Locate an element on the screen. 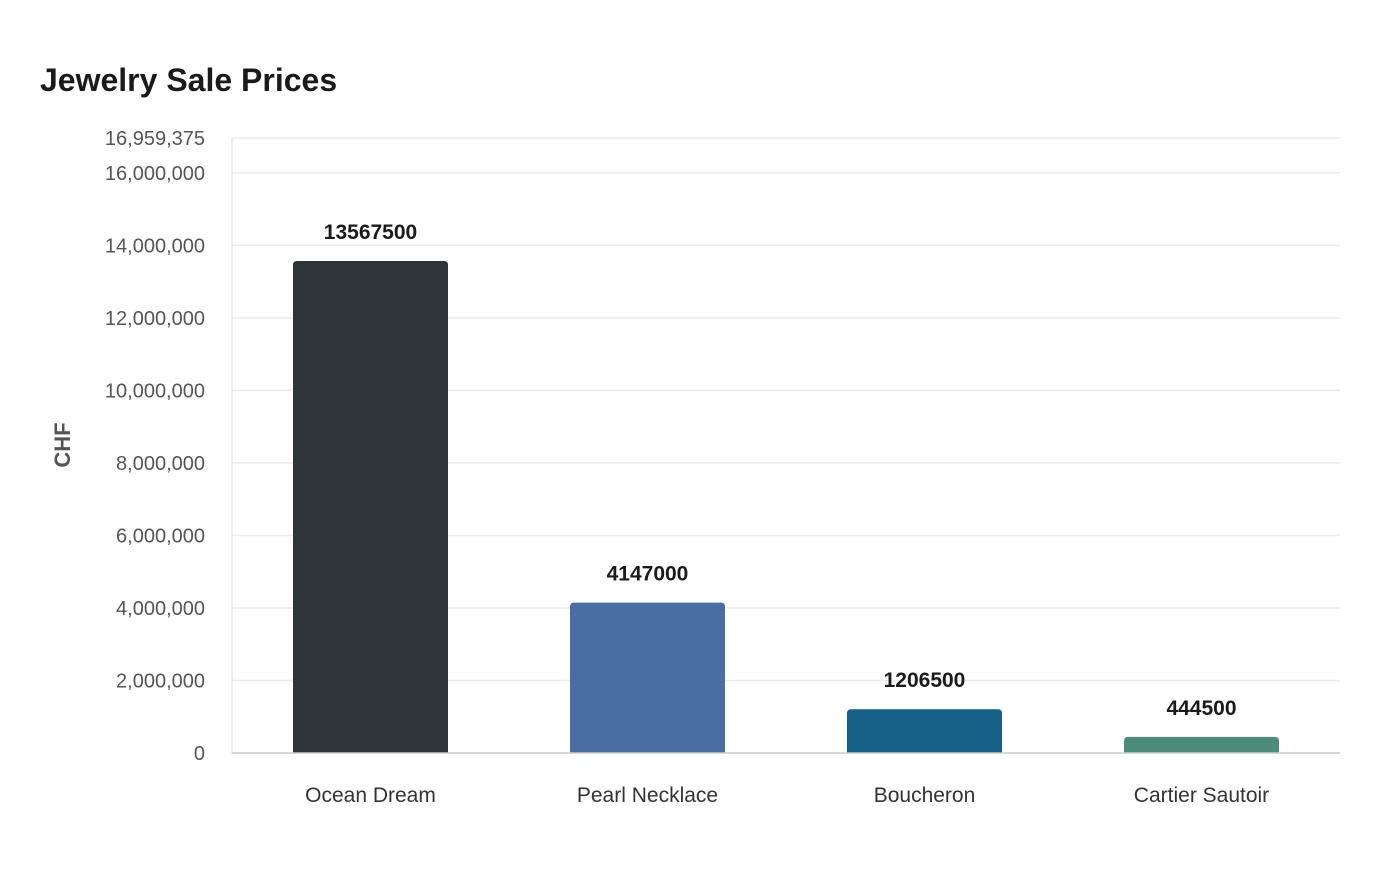  data-label: 4147000 is located at coordinates (648, 574).